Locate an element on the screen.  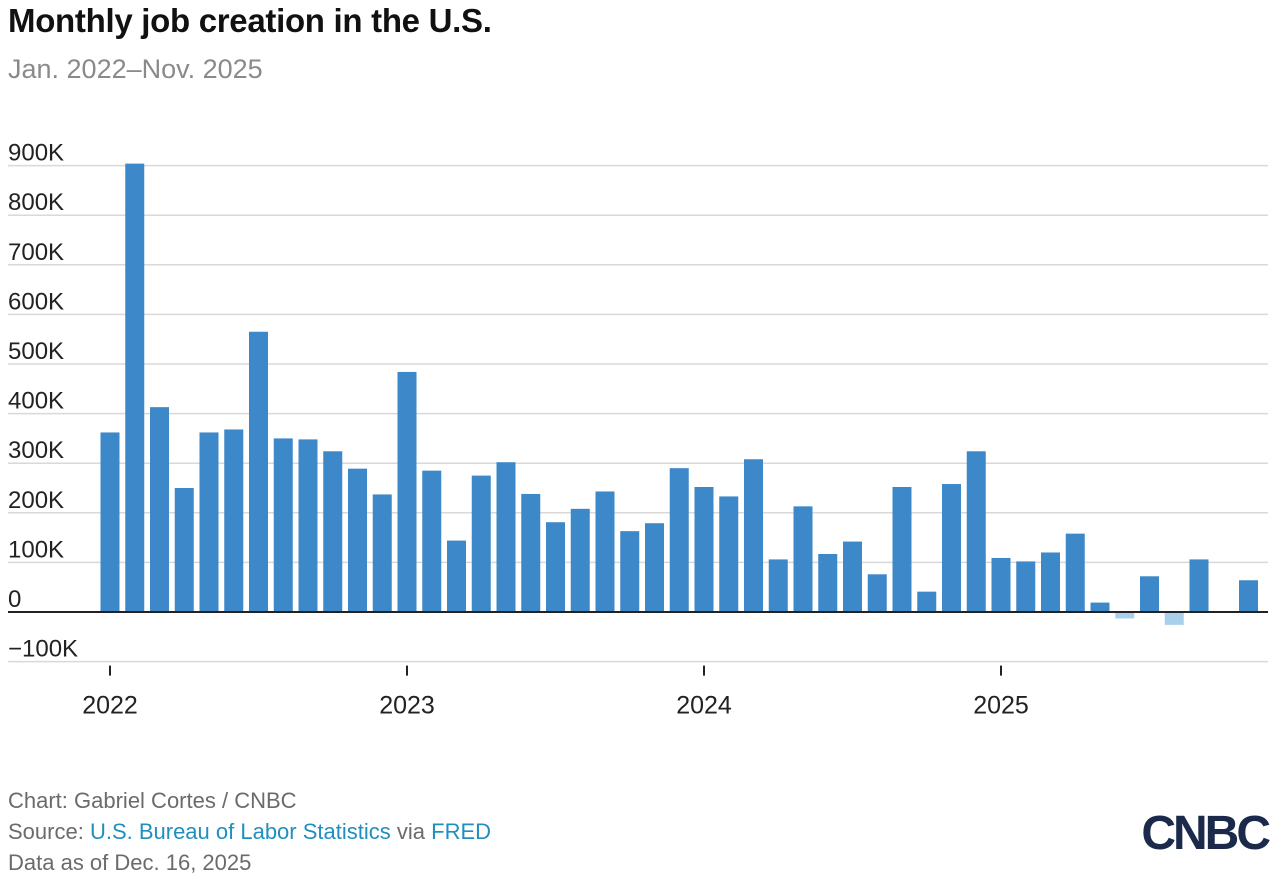
source-via: via is located at coordinates (411, 831).